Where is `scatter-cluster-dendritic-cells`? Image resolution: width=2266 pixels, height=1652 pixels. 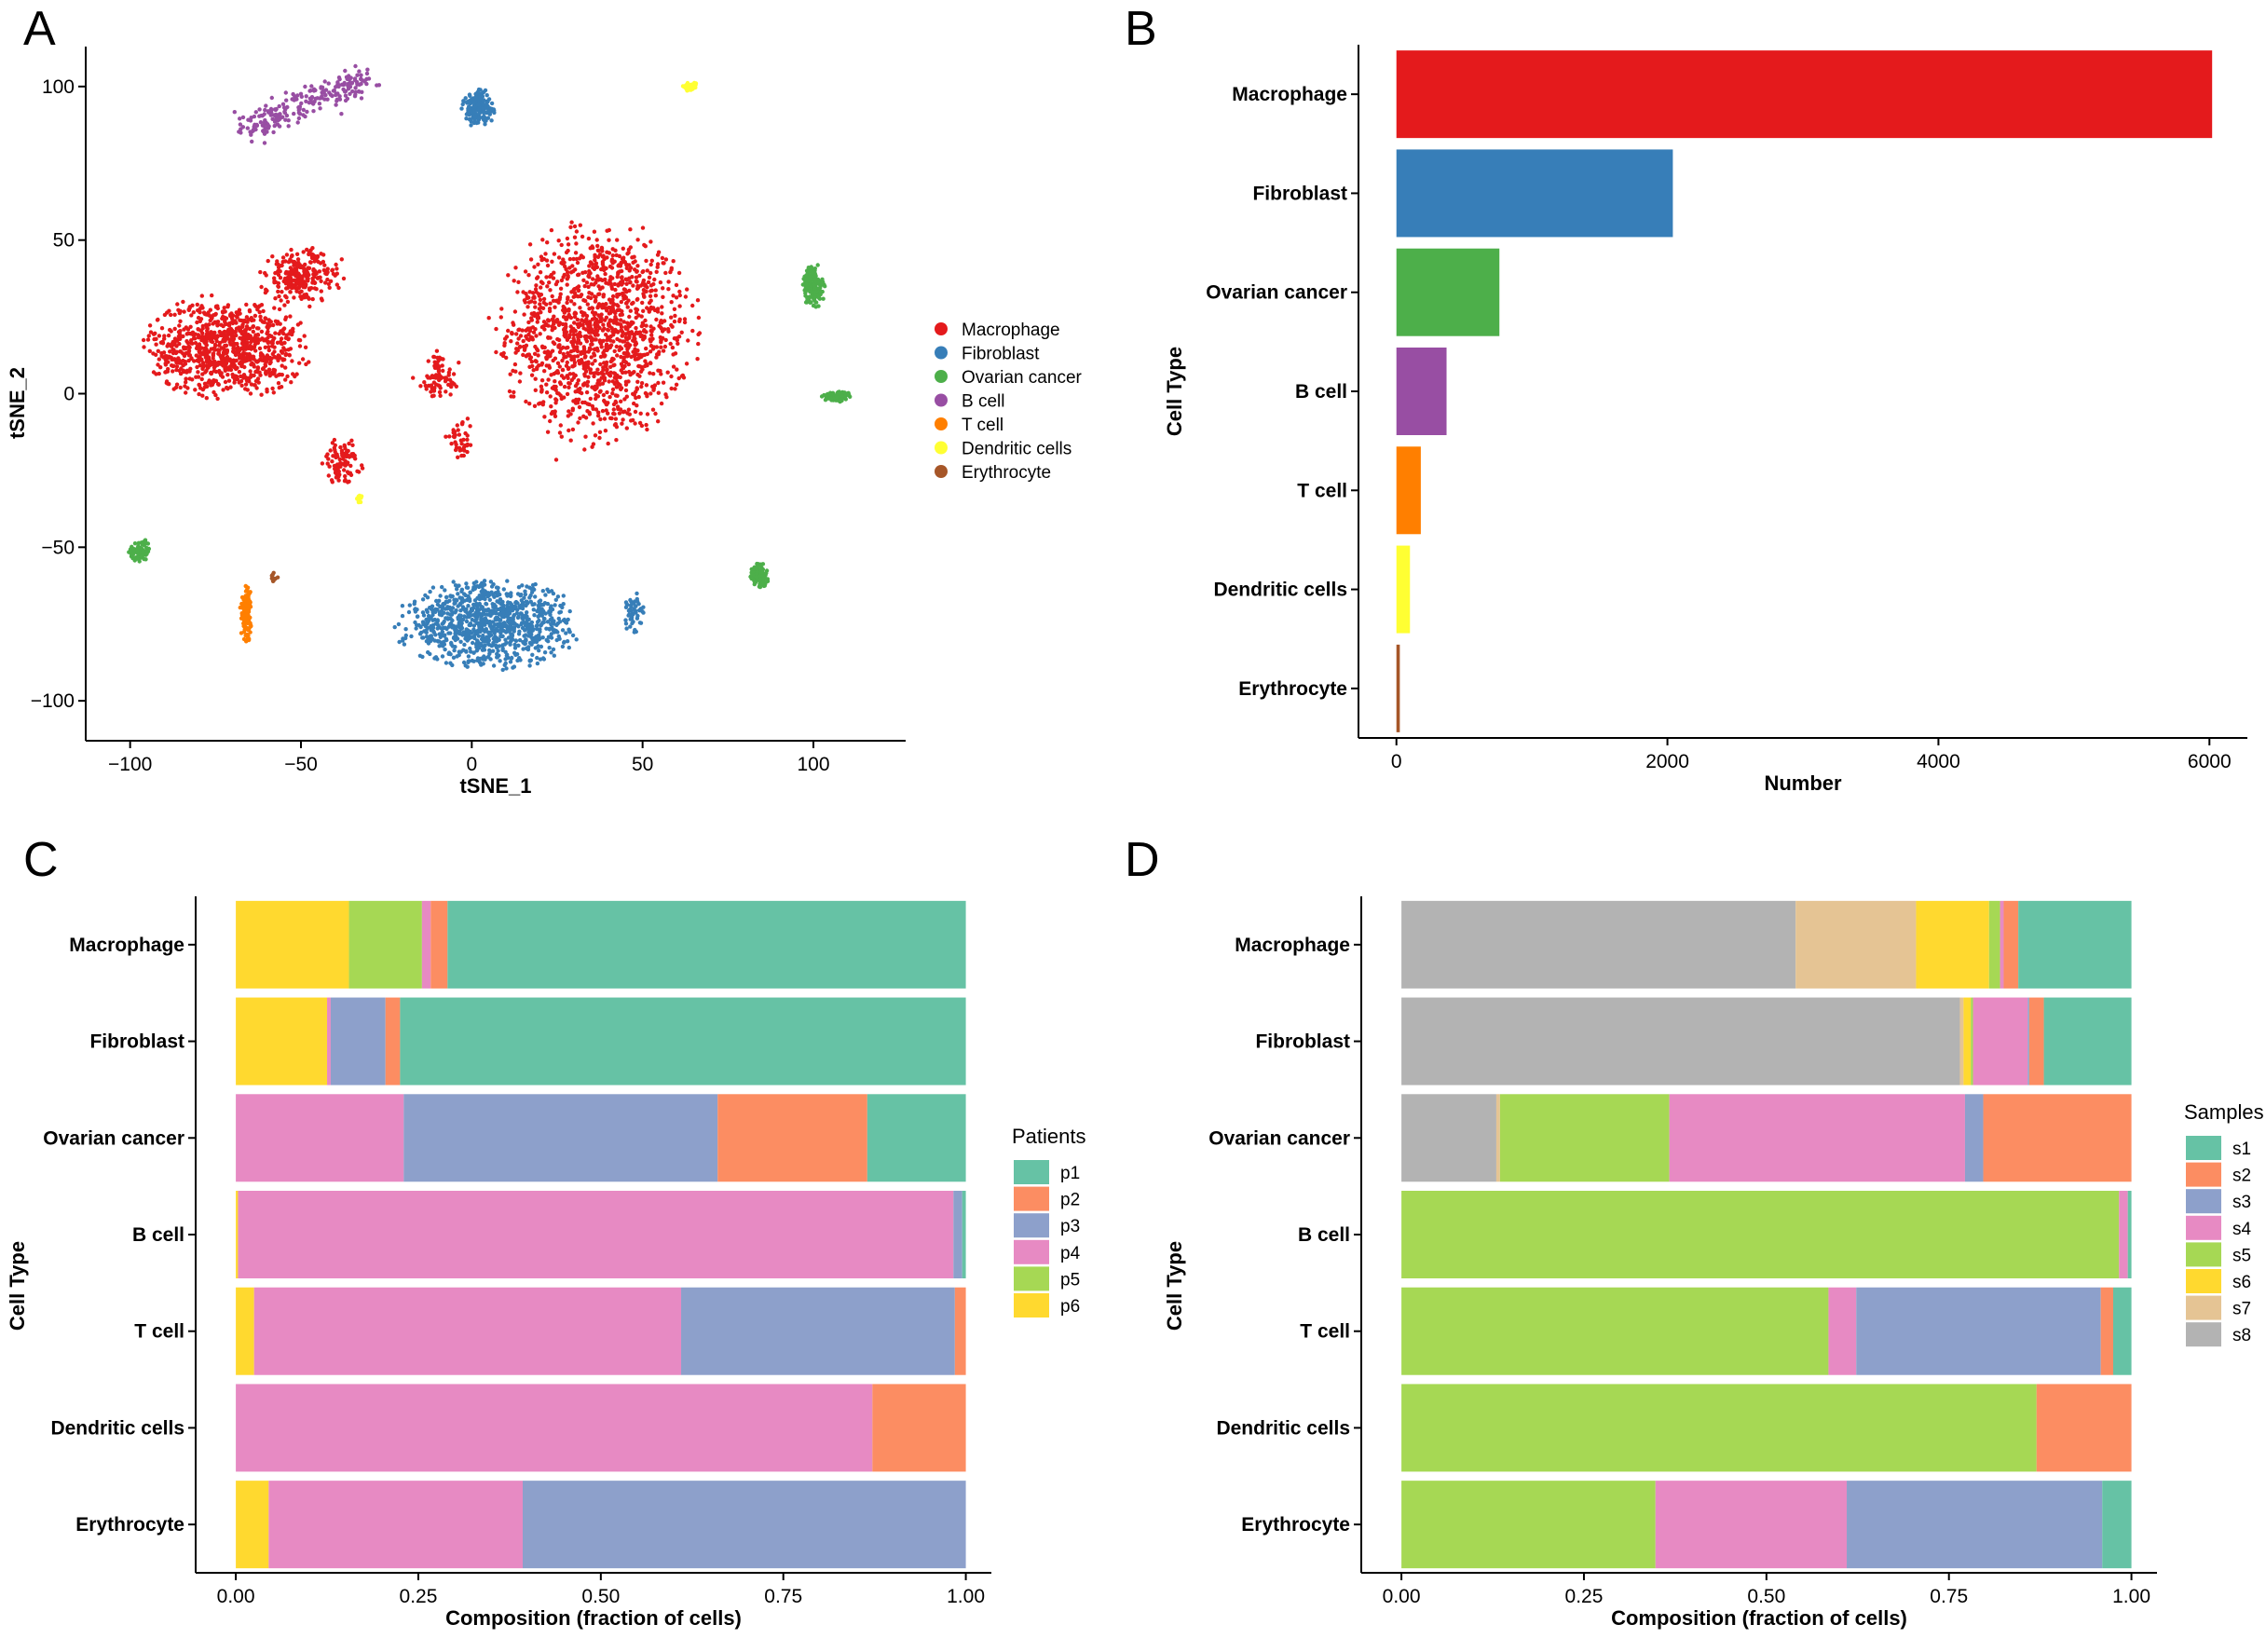
scatter-cluster-dendritic-cells is located at coordinates (359, 499).